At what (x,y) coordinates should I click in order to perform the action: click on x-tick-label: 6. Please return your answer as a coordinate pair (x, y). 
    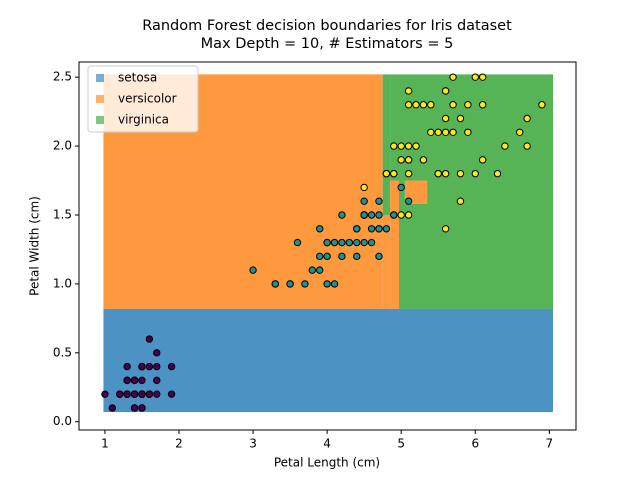
    Looking at the image, I should click on (475, 444).